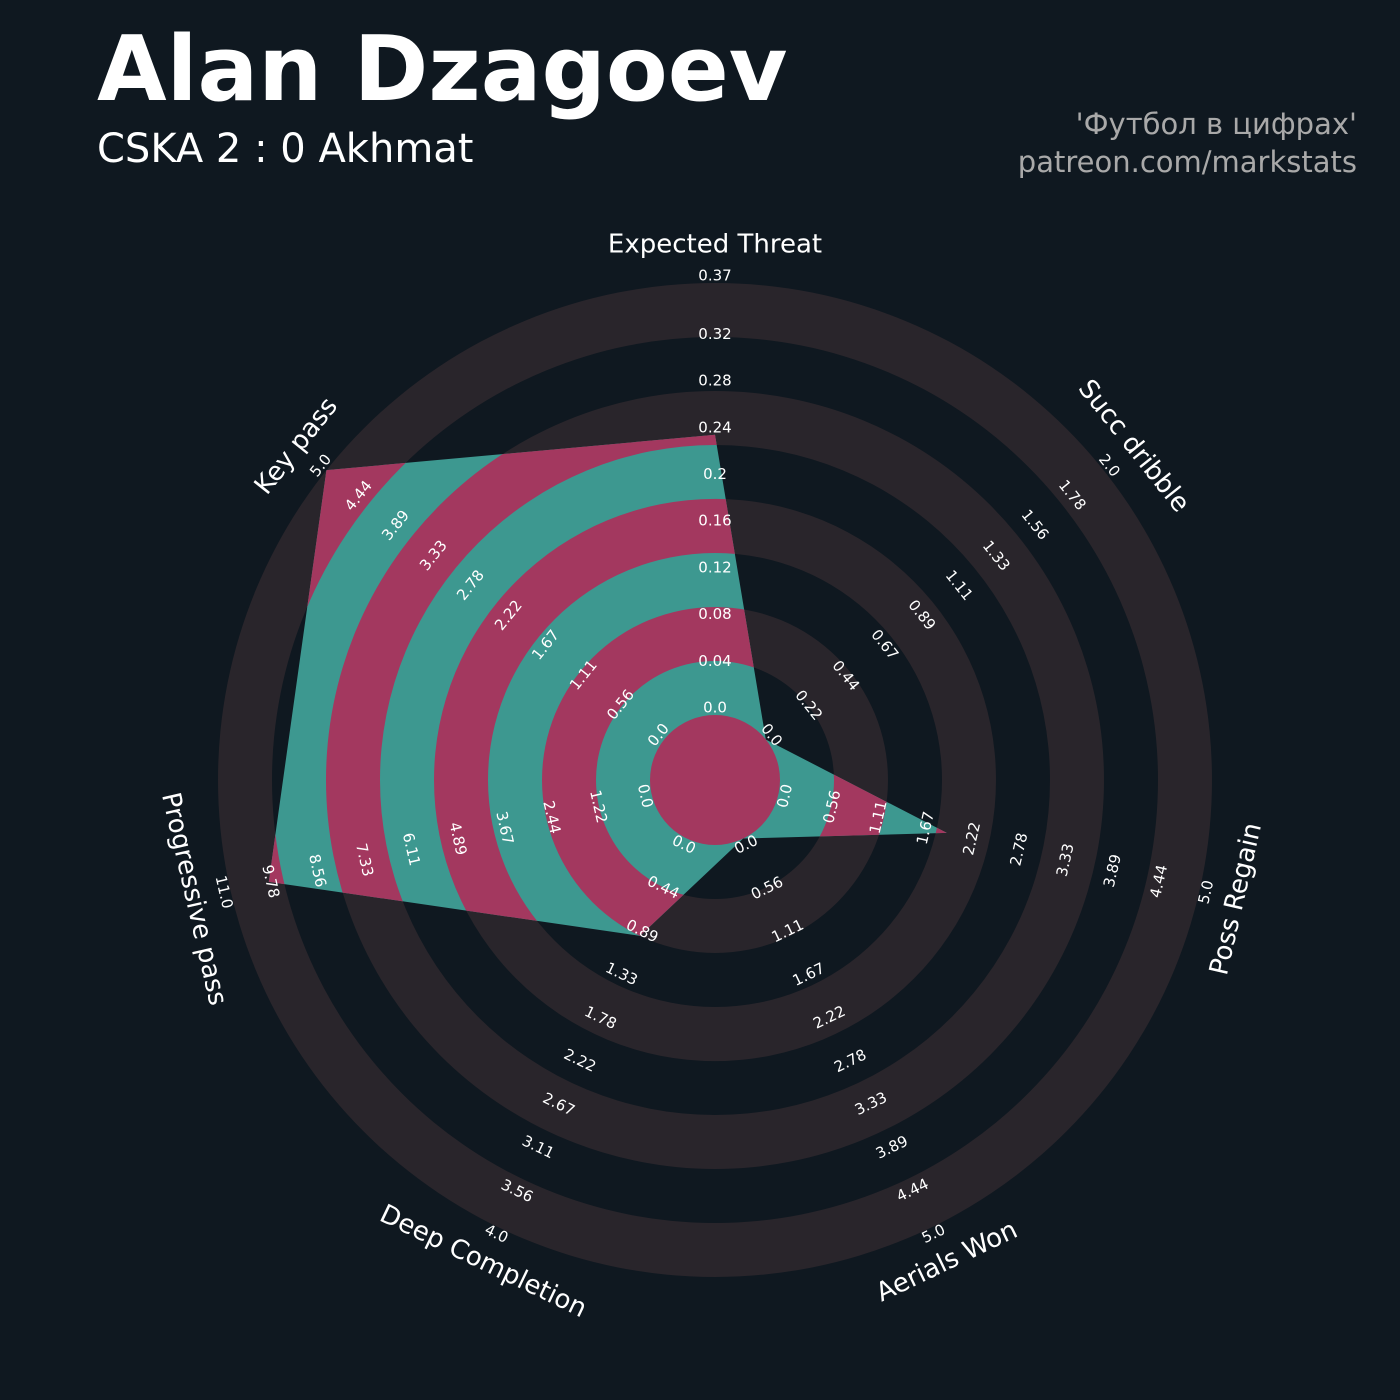 Image resolution: width=1400 pixels, height=1400 pixels. Describe the element at coordinates (442, 69) in the screenshot. I see `chart-title: Alan Dzagoev` at that location.